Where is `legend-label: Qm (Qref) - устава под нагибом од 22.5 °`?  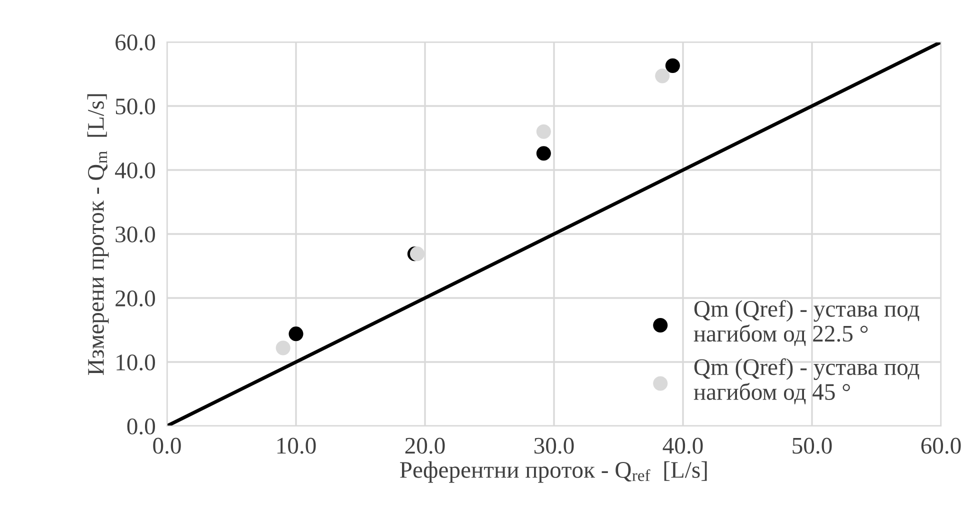 legend-label: Qm (Qref) - устава под нагибом од 22.5 ° is located at coordinates (807, 323).